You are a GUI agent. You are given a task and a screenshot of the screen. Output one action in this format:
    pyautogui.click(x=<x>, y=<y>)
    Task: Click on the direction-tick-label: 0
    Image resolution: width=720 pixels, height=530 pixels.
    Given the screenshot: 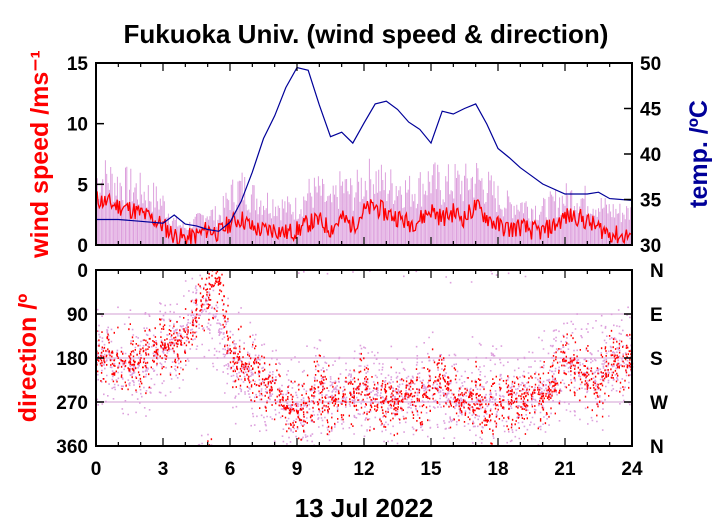 What is the action you would take?
    pyautogui.click(x=82, y=271)
    